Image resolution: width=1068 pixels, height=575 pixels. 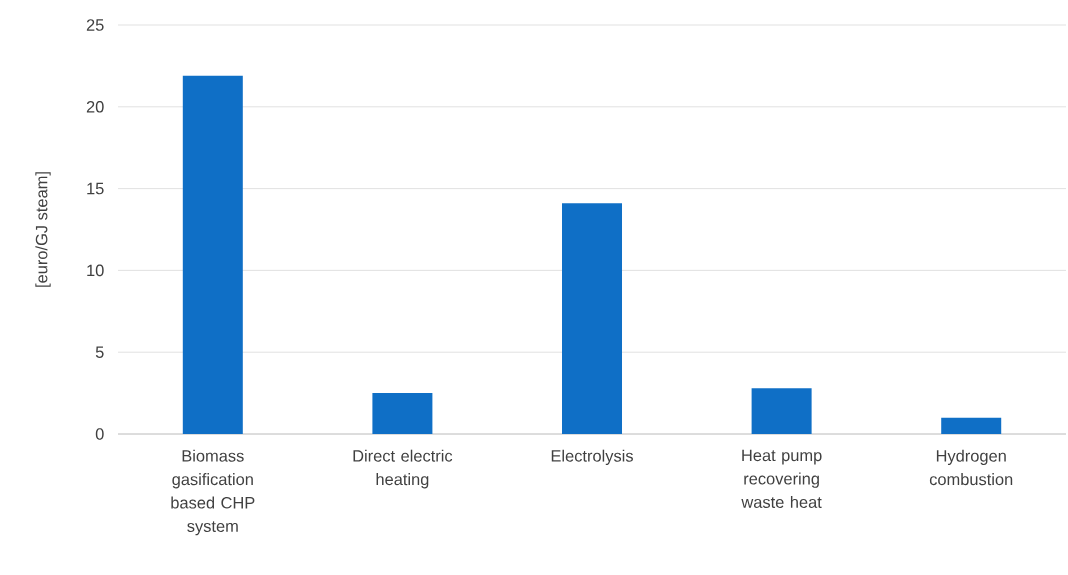 What do you see at coordinates (213, 492) in the screenshot?
I see `x-tick-label: Biomass gasification based CHP system` at bounding box center [213, 492].